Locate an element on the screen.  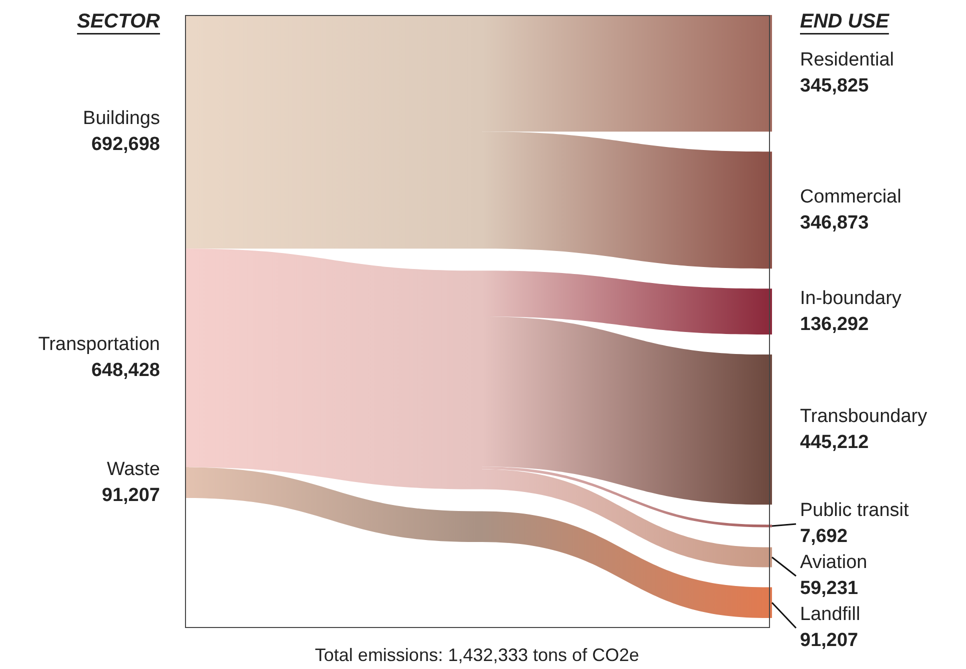
data-label: 345,825 is located at coordinates (835, 86).